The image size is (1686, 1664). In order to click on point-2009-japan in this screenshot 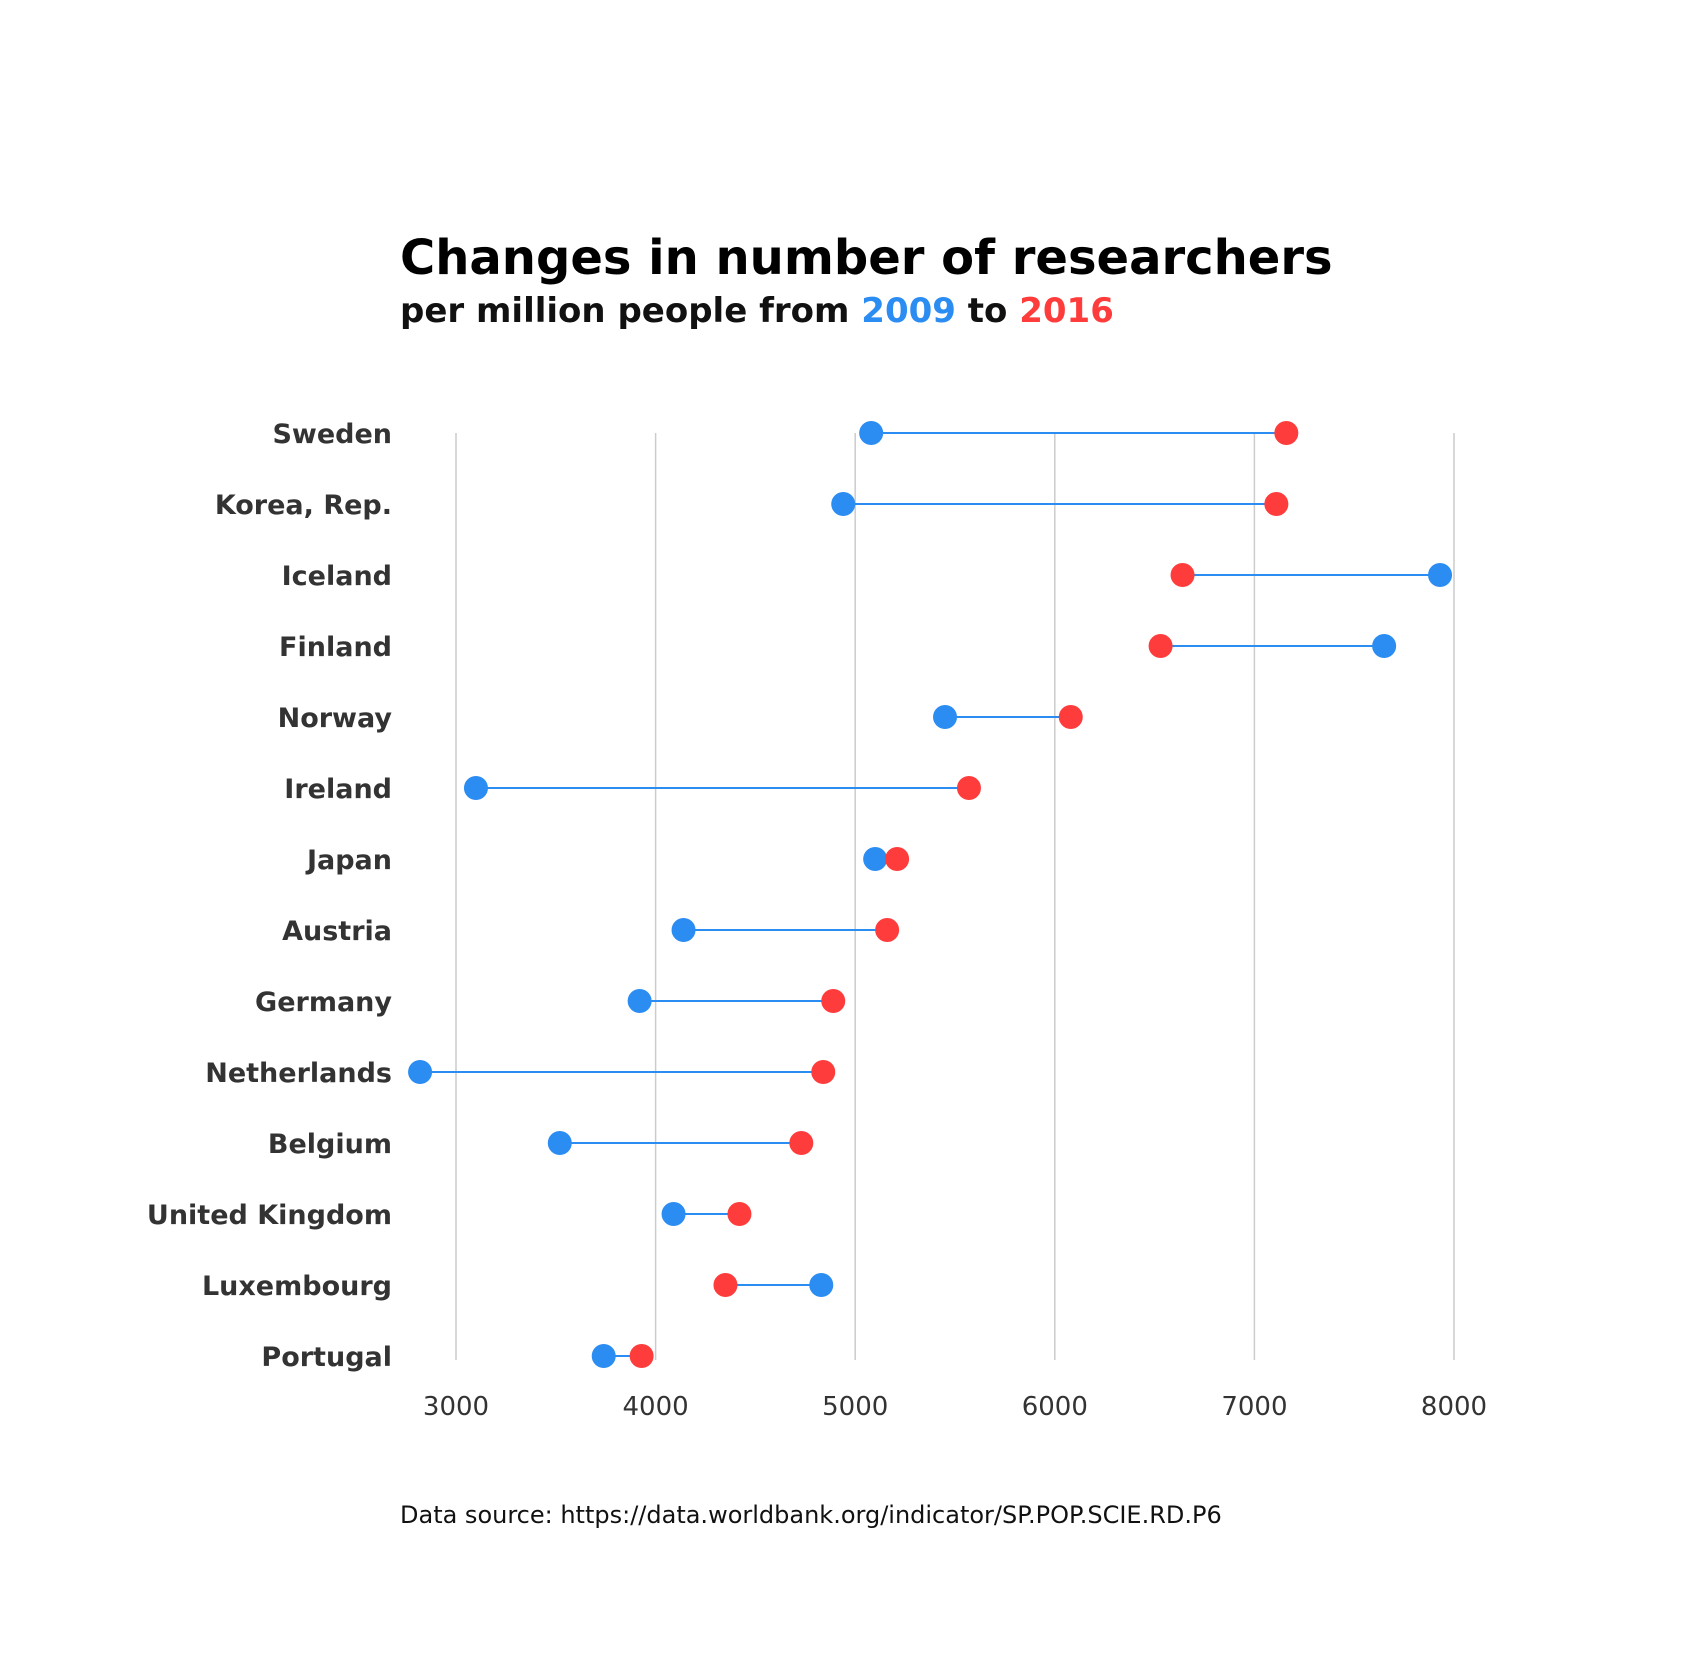, I will do `click(875, 859)`.